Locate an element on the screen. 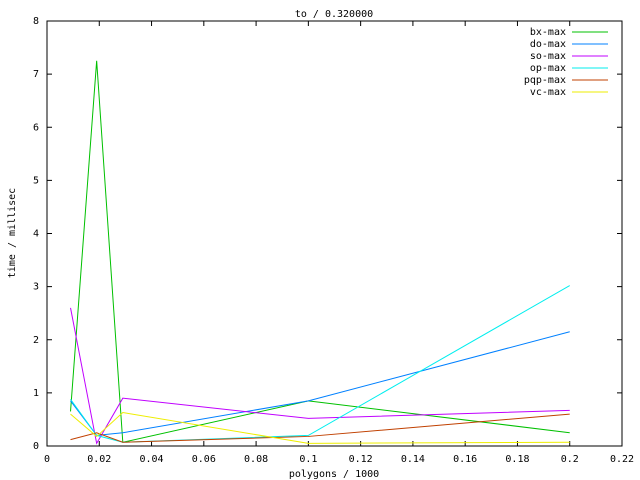  series-line is located at coordinates (320, 428).